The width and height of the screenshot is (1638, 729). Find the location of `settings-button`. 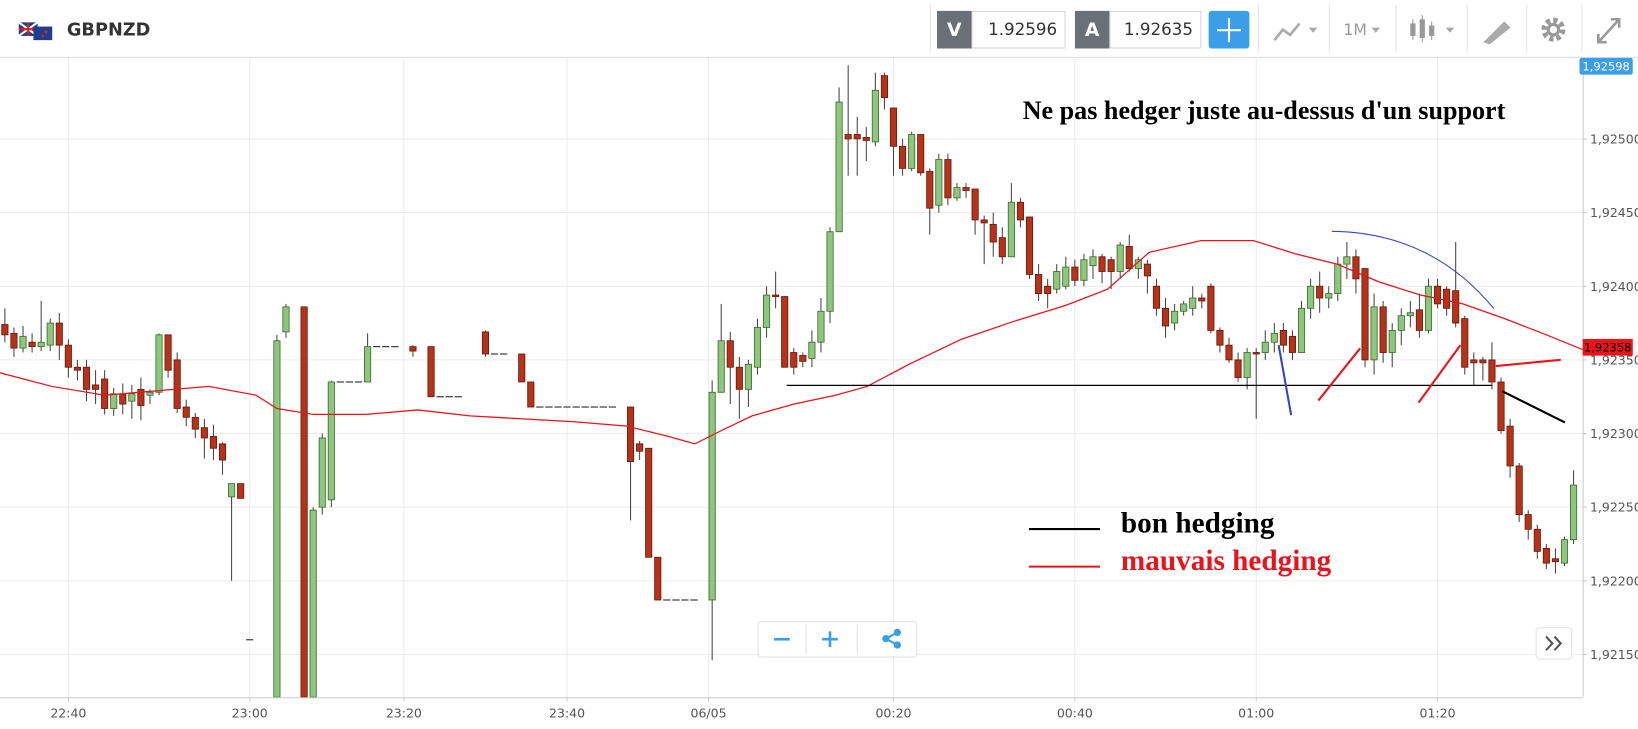

settings-button is located at coordinates (1553, 29).